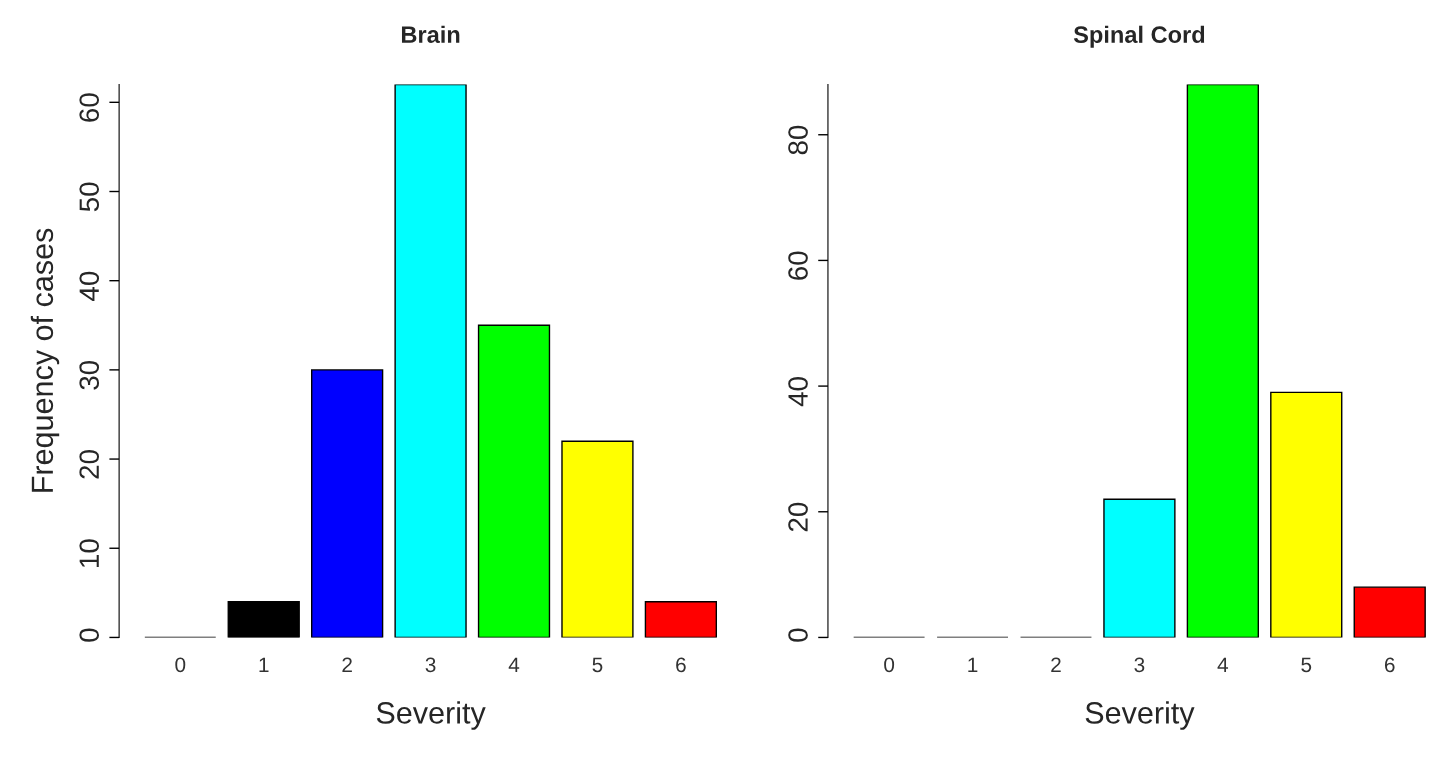  Describe the element at coordinates (430, 34) in the screenshot. I see `chart-title: Brain` at that location.